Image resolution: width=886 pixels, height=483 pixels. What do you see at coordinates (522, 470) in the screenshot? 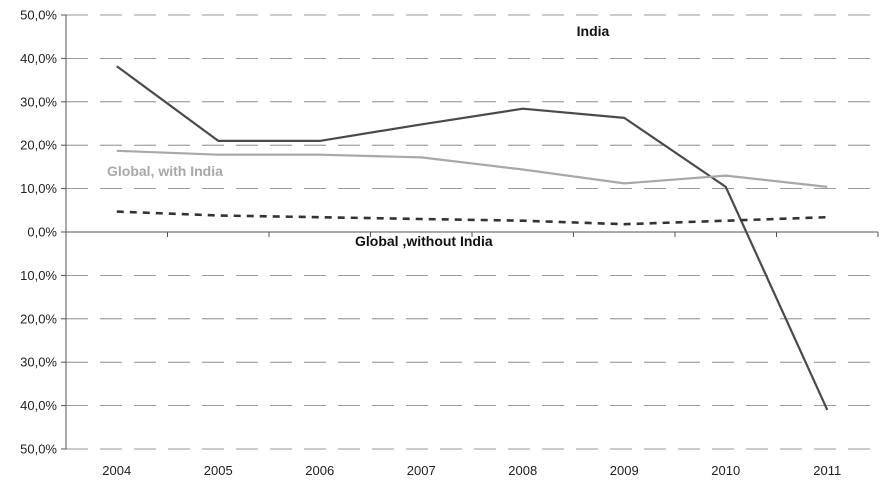
I see `x-tick-label: 2008` at bounding box center [522, 470].